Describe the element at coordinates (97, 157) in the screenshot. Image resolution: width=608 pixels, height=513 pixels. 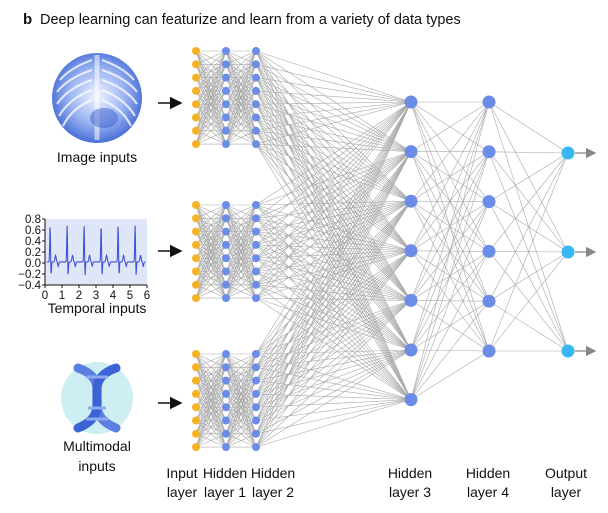
I see `image-inputs-label: Image inputs` at that location.